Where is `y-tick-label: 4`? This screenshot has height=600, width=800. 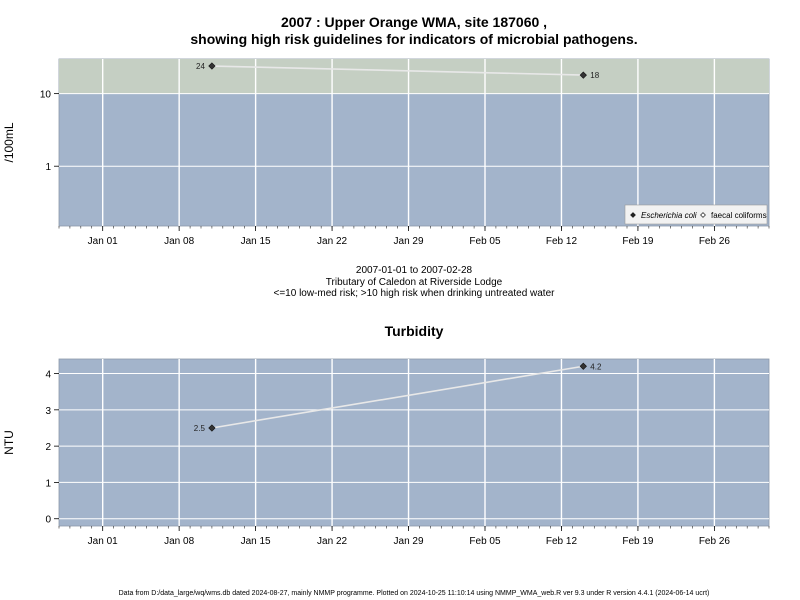 y-tick-label: 4 is located at coordinates (48, 375).